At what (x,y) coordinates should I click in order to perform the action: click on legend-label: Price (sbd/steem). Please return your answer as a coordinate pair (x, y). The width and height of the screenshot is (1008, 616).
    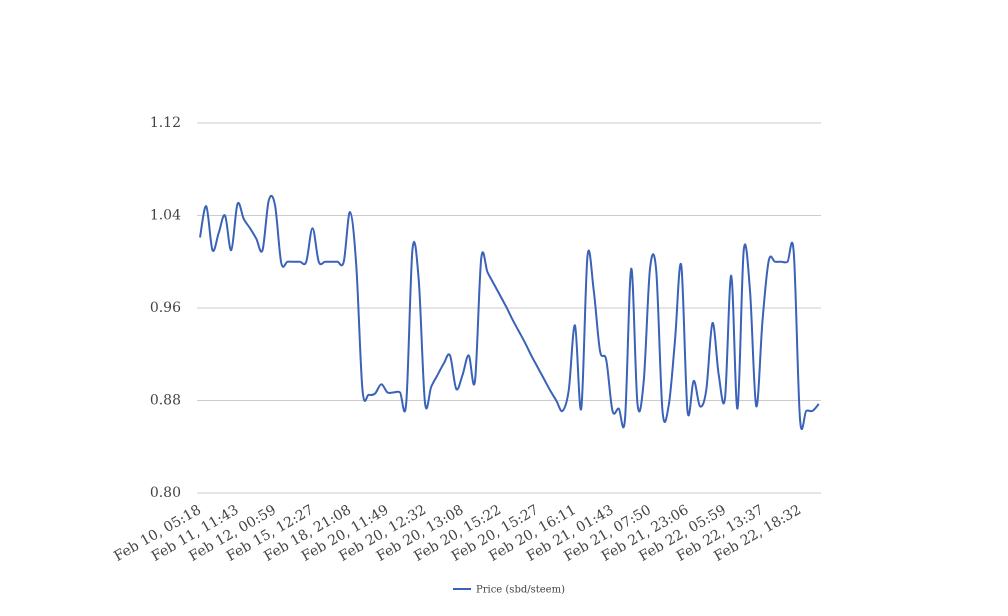
    Looking at the image, I should click on (520, 590).